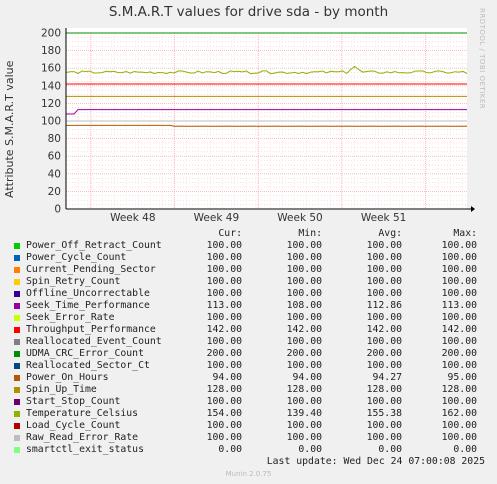  What do you see at coordinates (249, 378) in the screenshot?
I see `legend-row: Power_On_Hours 94.00 94.00 94.27 95.00` at bounding box center [249, 378].